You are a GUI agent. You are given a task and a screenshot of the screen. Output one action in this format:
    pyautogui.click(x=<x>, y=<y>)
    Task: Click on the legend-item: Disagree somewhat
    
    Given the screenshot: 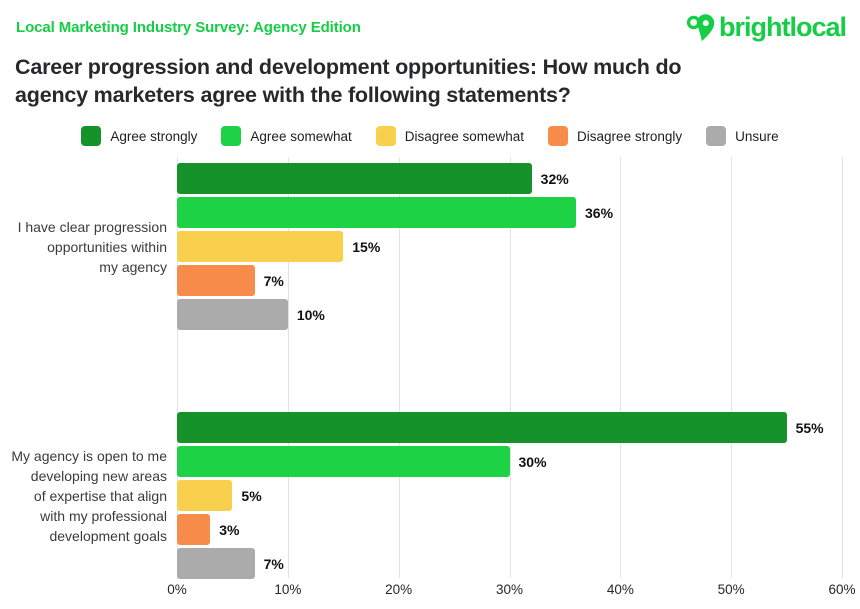 What is the action you would take?
    pyautogui.click(x=450, y=136)
    